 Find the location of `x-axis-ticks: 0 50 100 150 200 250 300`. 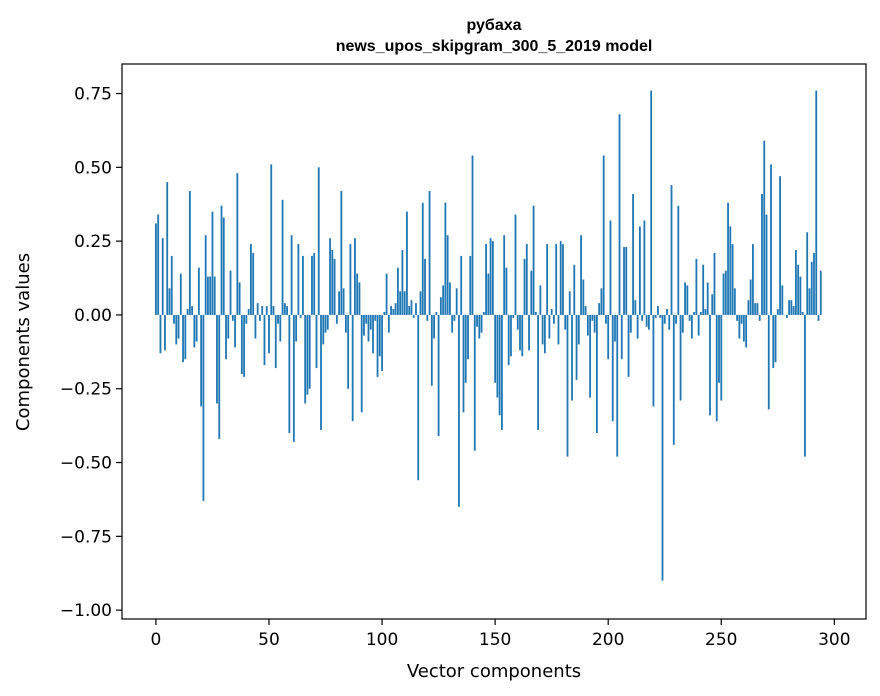

x-axis-ticks: 0 50 100 150 200 250 300 is located at coordinates (501, 634).